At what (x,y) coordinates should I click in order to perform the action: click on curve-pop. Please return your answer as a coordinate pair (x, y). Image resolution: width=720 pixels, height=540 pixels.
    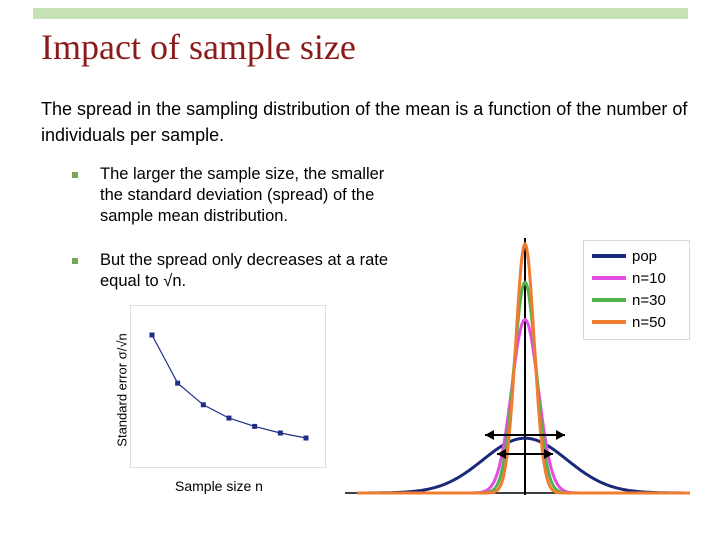
    Looking at the image, I should click on (523, 465).